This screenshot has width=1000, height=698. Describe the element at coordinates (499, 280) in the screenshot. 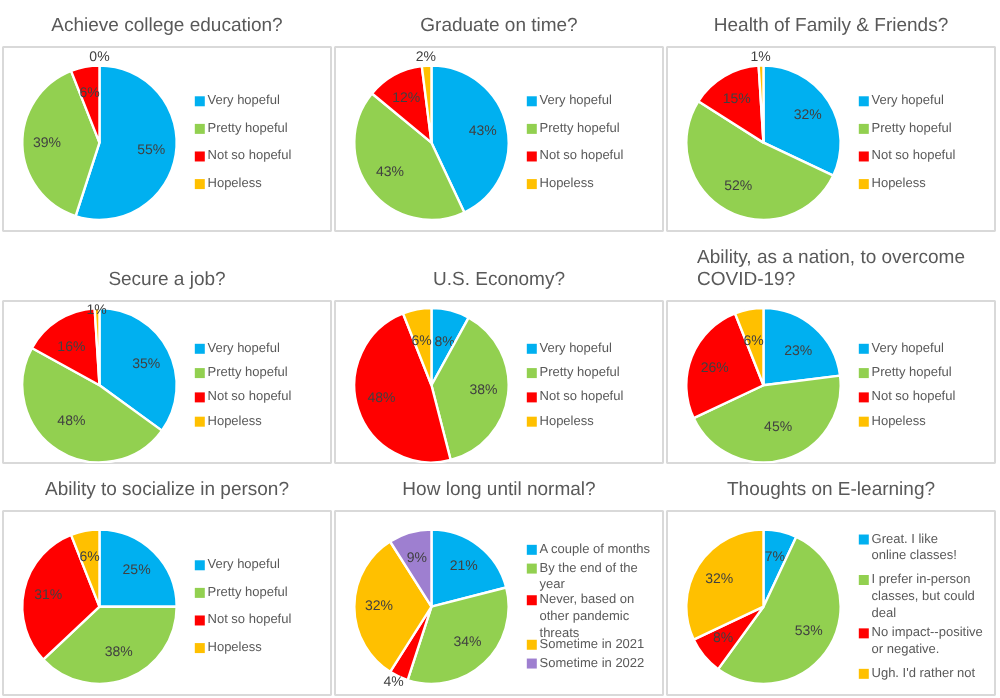

I see `chart-title: U.S. Economy?` at that location.